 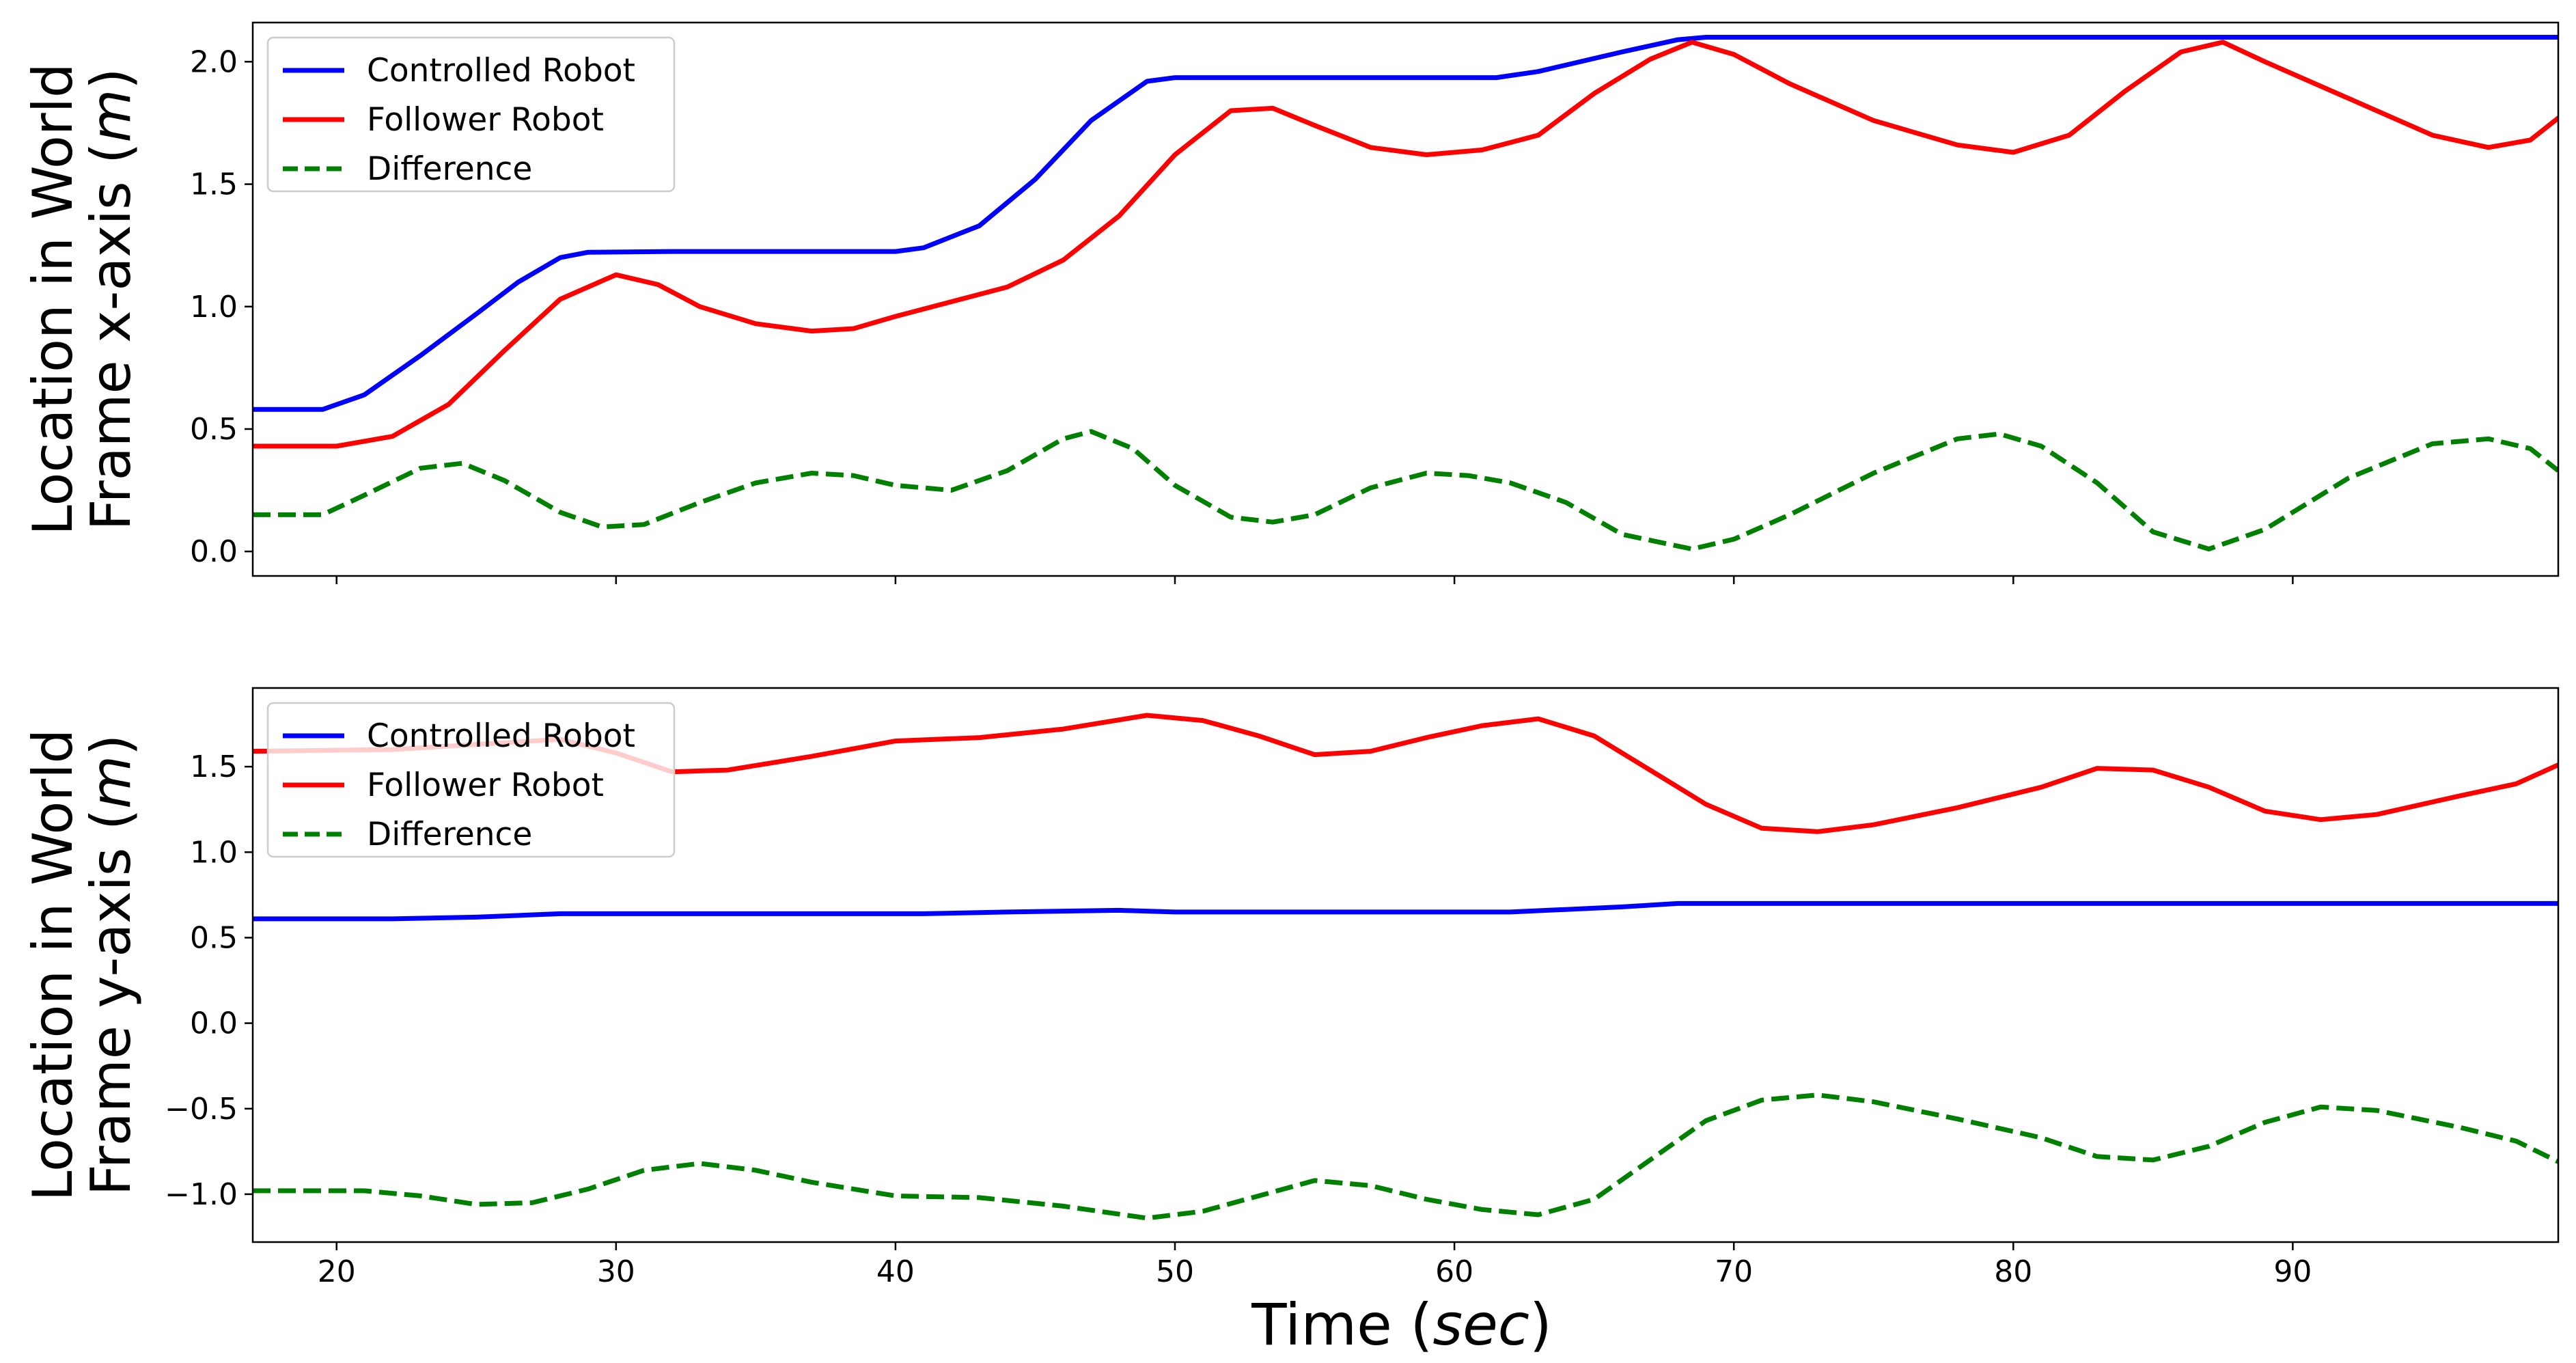 What do you see at coordinates (111, 337) in the screenshot?
I see `y-axis-title-text: Frame x-axis (` at bounding box center [111, 337].